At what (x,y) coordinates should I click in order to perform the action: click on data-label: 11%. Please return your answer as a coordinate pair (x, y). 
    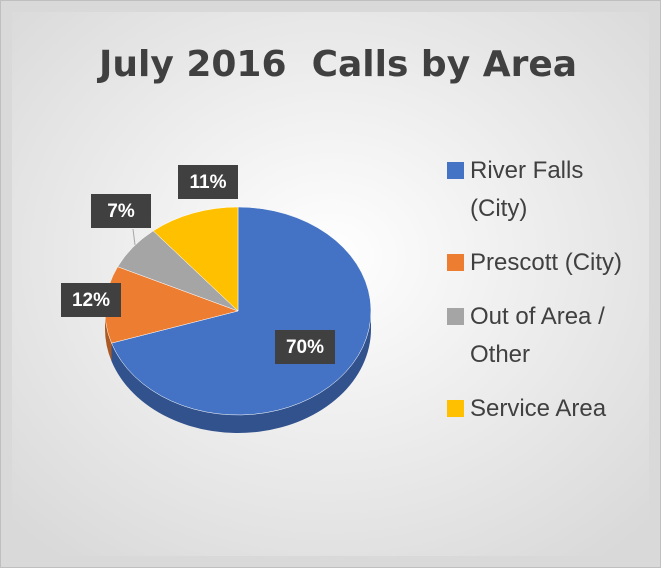
    Looking at the image, I should click on (208, 182).